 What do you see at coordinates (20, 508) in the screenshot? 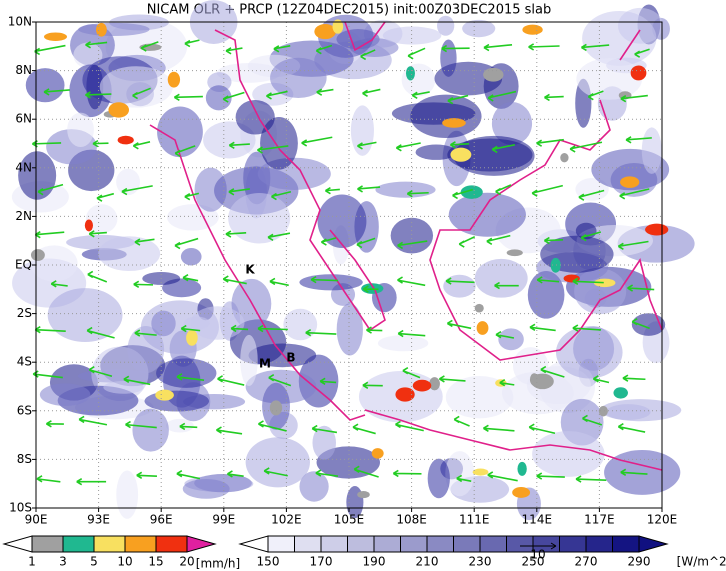
I see `y-tick-label: 10S` at bounding box center [20, 508].